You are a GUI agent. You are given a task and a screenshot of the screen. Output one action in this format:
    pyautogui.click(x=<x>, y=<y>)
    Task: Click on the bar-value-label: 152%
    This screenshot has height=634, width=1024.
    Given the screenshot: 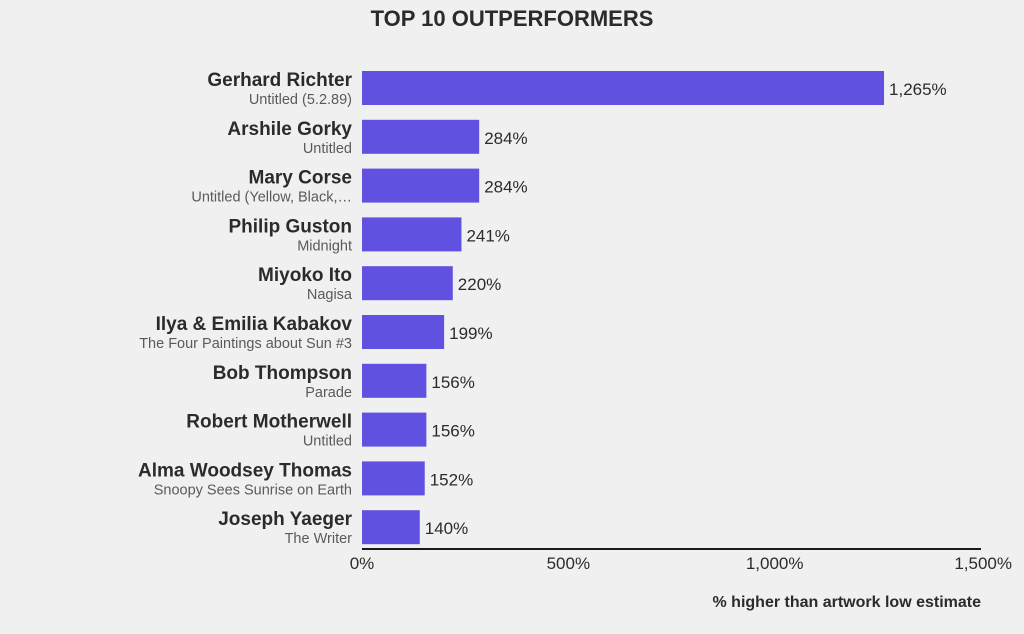 What is the action you would take?
    pyautogui.click(x=451, y=479)
    